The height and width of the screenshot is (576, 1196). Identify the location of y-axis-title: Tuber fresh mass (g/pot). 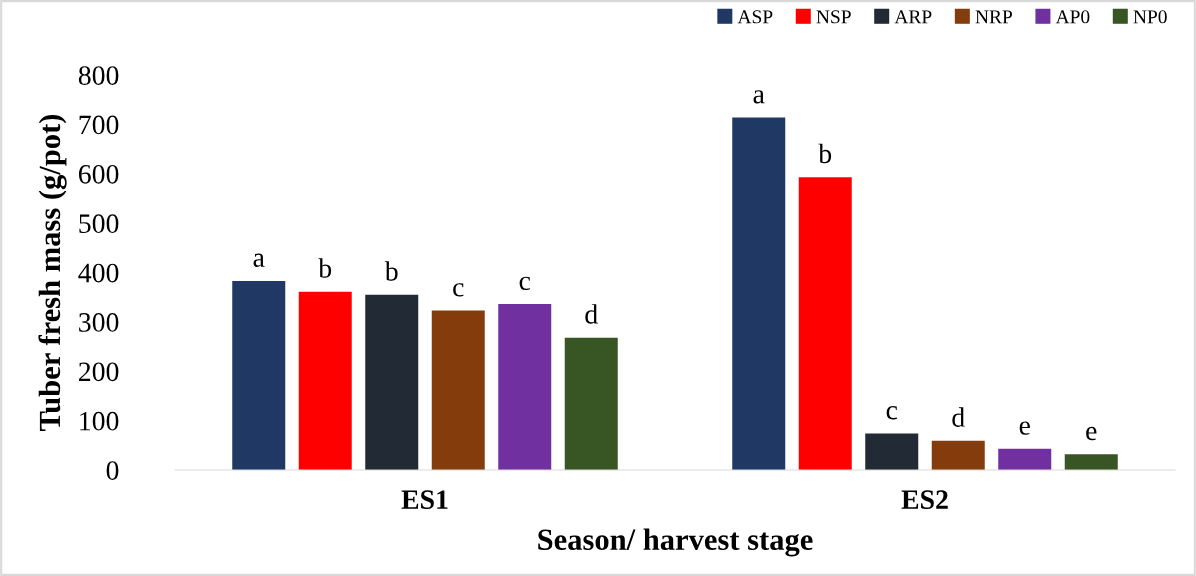
(52, 272).